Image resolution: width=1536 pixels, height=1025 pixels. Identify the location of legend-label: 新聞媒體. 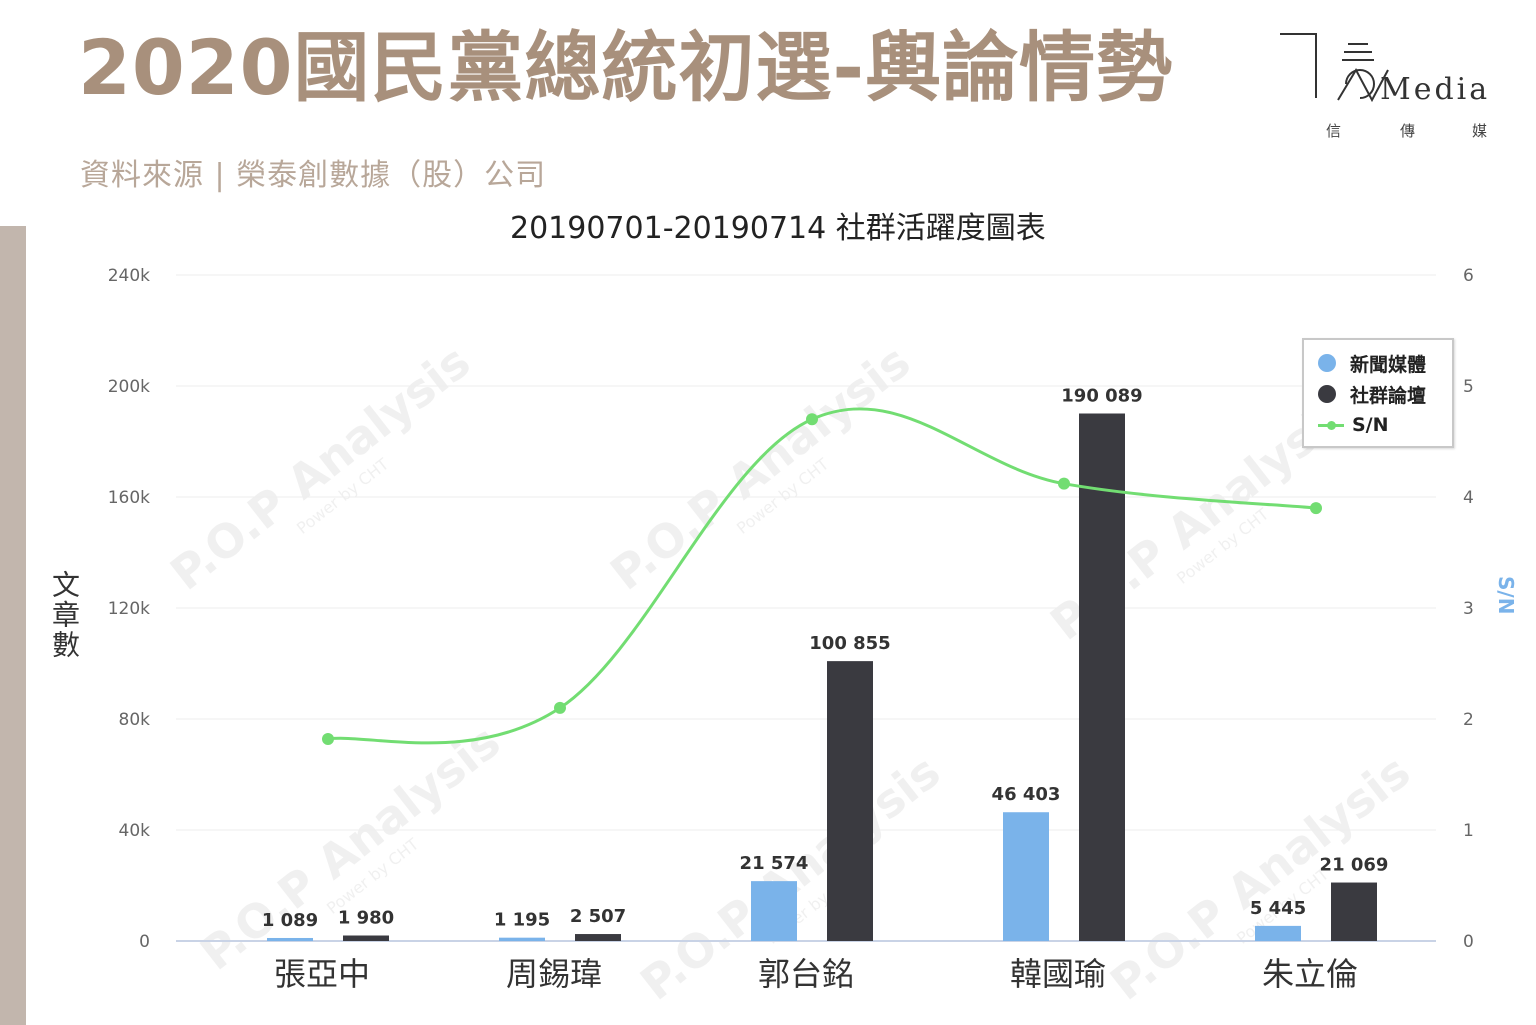
(1388, 364).